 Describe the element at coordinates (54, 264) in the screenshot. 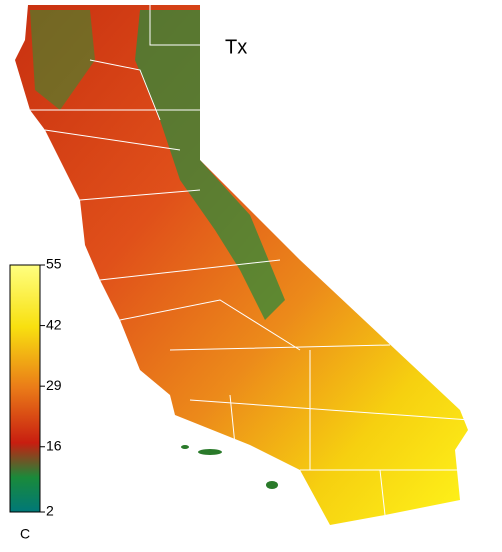

I see `tick-label: 55` at that location.